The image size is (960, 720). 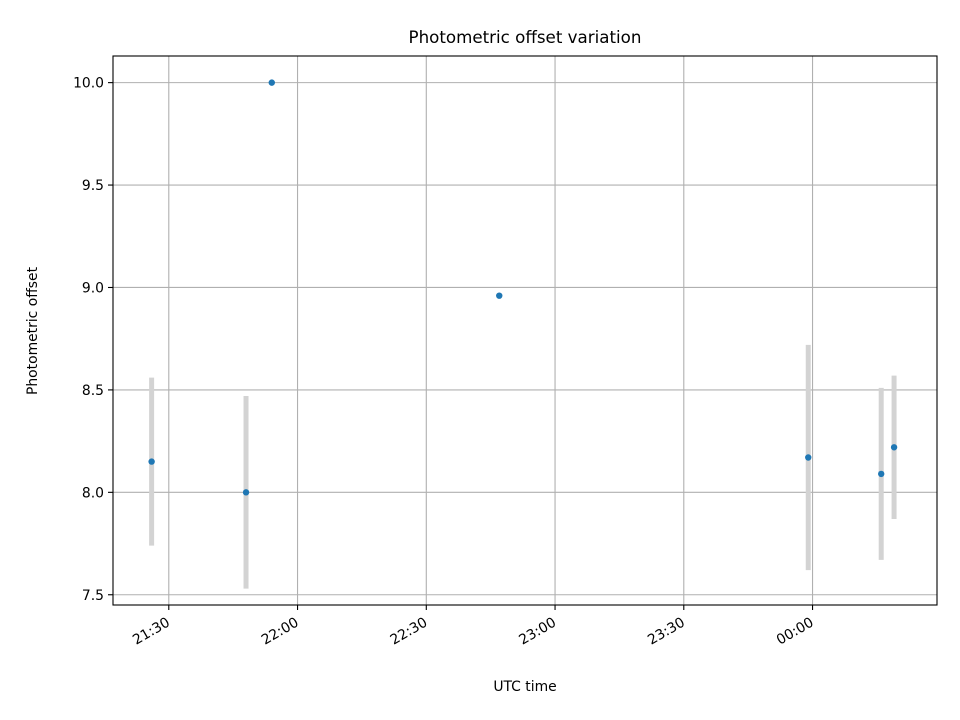 What do you see at coordinates (525, 37) in the screenshot?
I see `chart-title: Photometric offset variation` at bounding box center [525, 37].